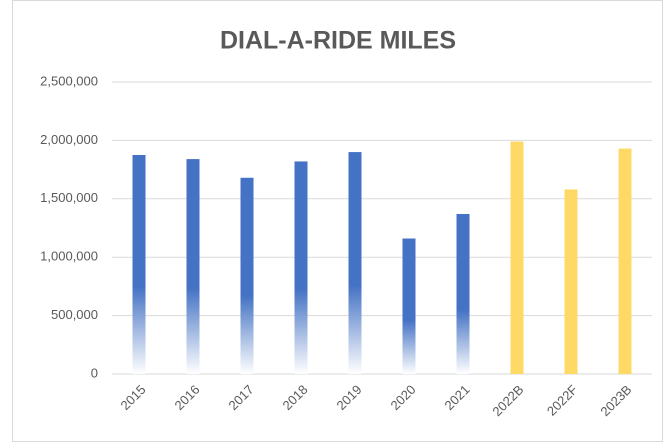  What do you see at coordinates (94, 372) in the screenshot?
I see `y-tick-label: 0` at bounding box center [94, 372].